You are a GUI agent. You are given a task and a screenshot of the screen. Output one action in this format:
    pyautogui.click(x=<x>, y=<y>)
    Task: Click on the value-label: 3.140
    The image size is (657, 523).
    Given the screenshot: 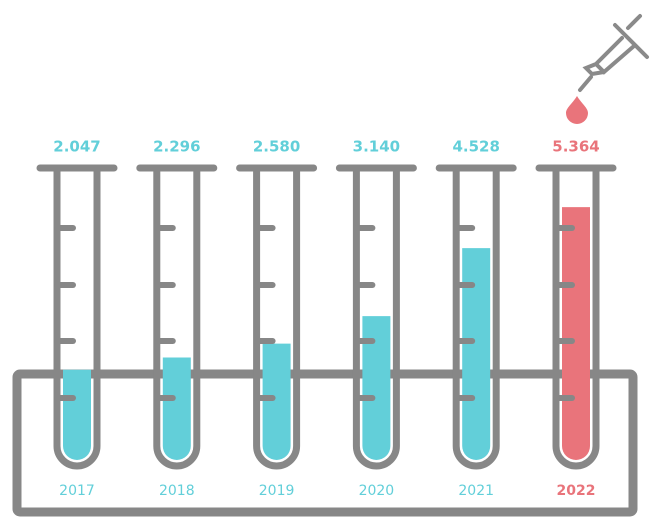 What is the action you would take?
    pyautogui.click(x=376, y=147)
    